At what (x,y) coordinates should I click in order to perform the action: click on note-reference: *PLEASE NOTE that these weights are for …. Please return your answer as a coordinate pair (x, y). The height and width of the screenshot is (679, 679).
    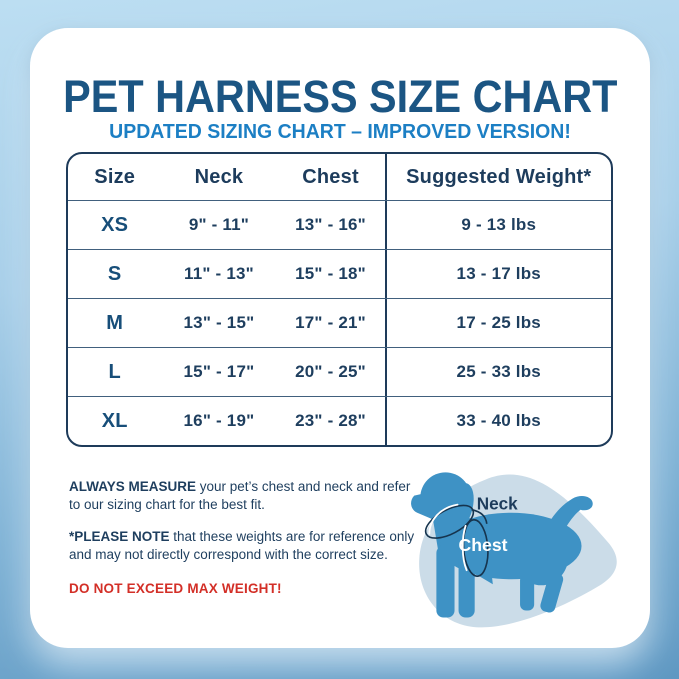
    Looking at the image, I should click on (242, 546).